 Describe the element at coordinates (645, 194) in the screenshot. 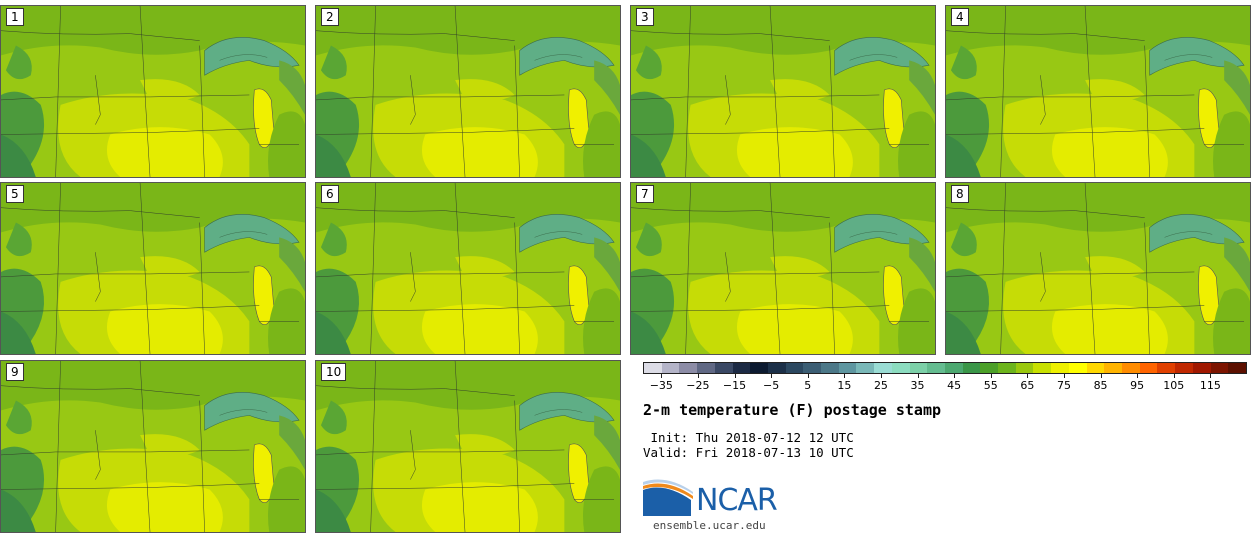

I see `panel-number: 7` at that location.